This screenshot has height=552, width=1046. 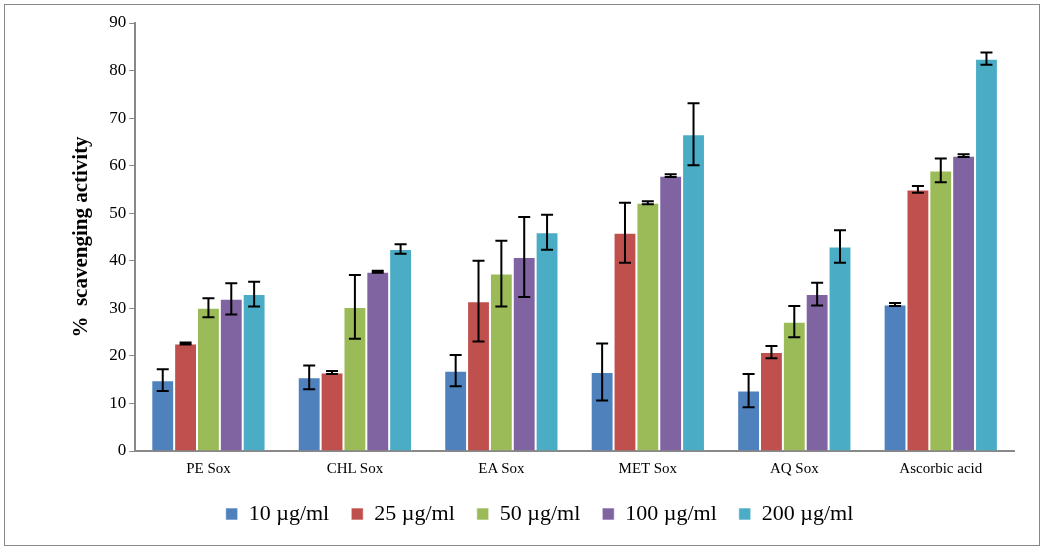 What do you see at coordinates (118, 70) in the screenshot?
I see `y-tick-label: 80` at bounding box center [118, 70].